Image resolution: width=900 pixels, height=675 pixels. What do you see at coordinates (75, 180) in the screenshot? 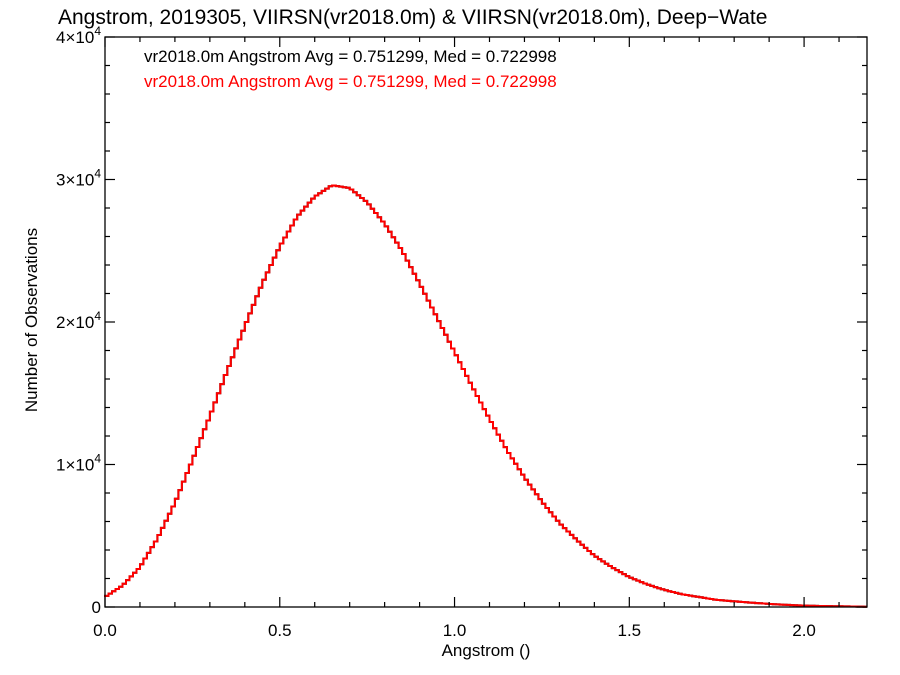
I see `y-tick-mantissa: 3×10` at bounding box center [75, 180].